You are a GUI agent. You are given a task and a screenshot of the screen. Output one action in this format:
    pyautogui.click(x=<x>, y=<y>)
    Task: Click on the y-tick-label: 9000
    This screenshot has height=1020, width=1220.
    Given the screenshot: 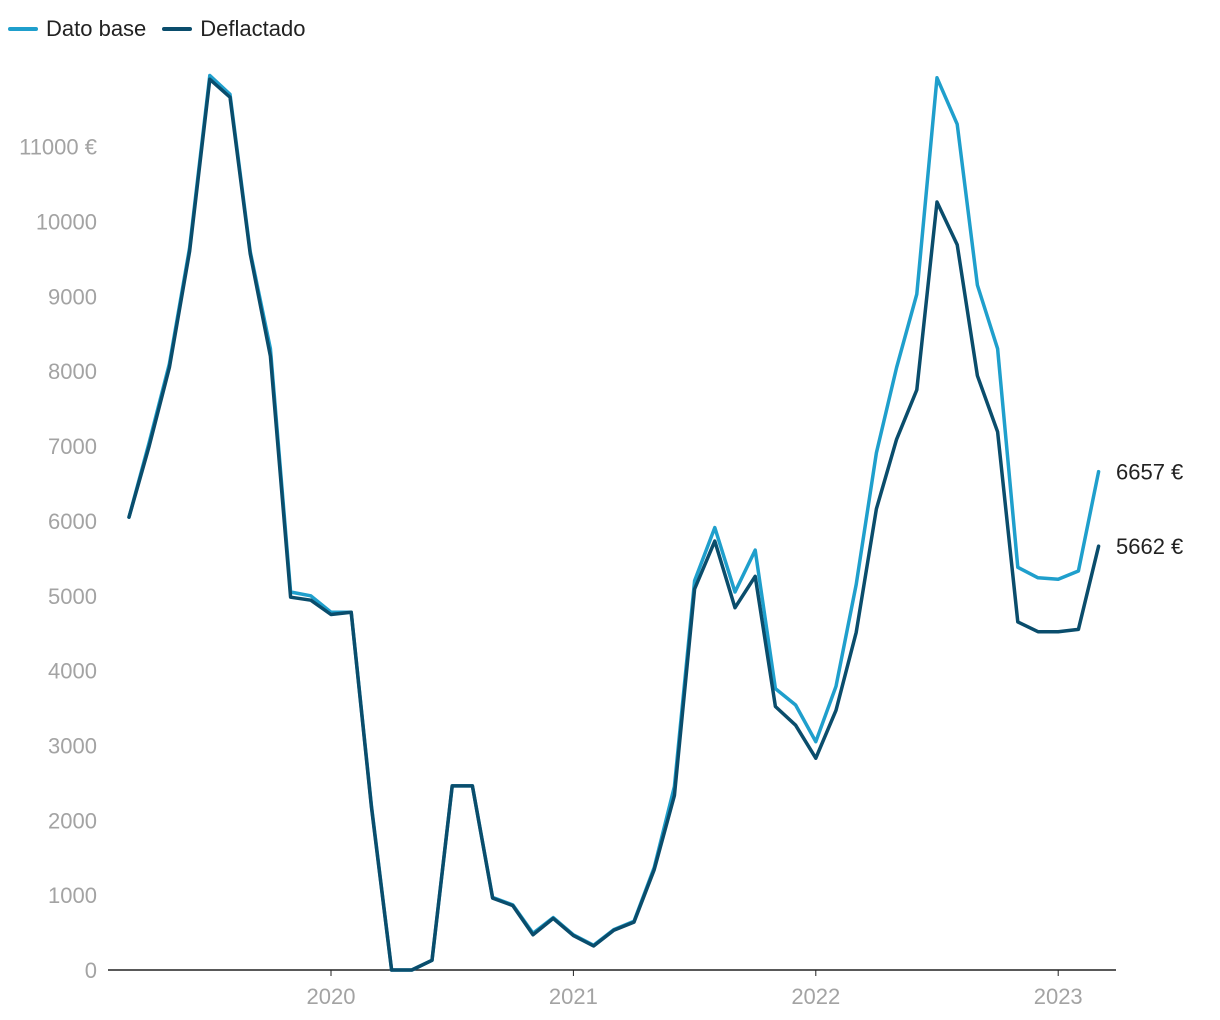 What is the action you would take?
    pyautogui.click(x=72, y=296)
    